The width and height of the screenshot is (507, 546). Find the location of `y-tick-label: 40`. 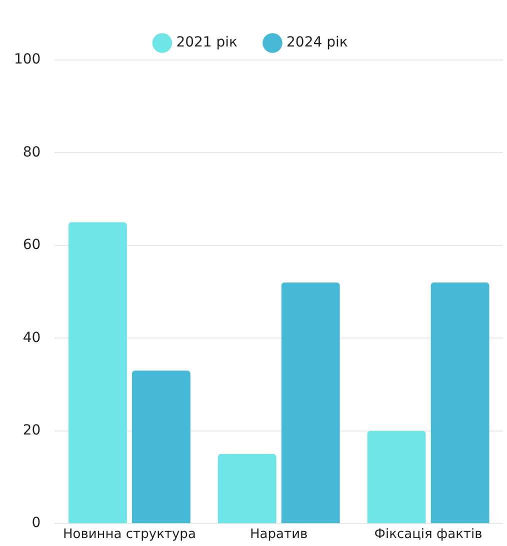

y-tick-label: 40 is located at coordinates (31, 338).